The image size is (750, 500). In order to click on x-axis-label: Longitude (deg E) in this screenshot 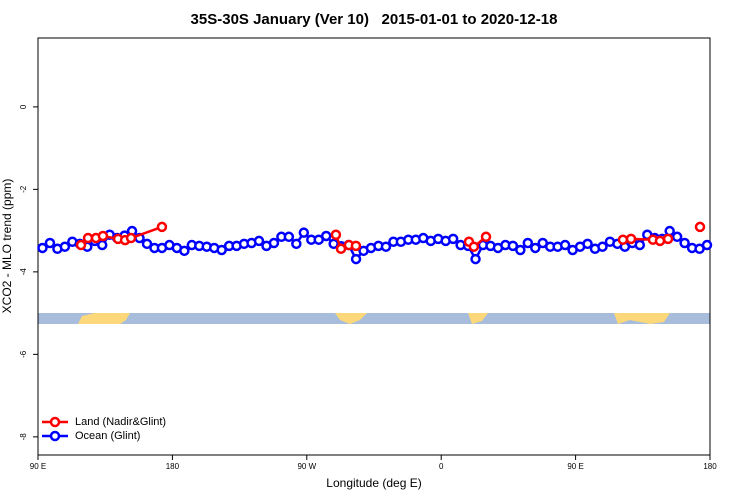, I will do `click(373, 483)`.